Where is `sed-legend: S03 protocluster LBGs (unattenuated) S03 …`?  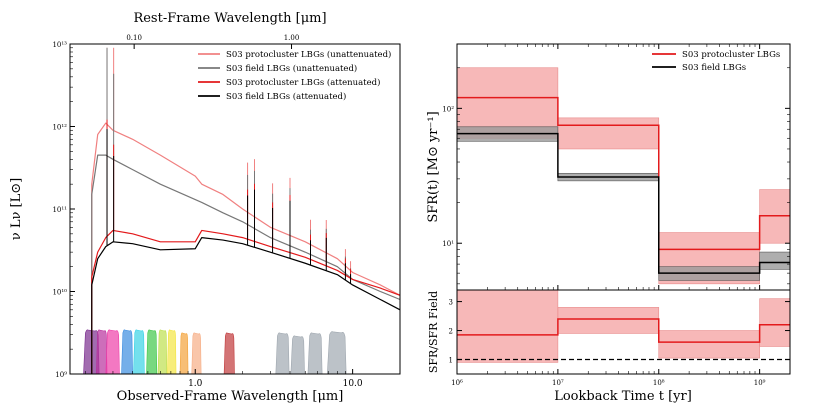
sed-legend: S03 protocluster LBGs (unattenuated) S03 … is located at coordinates (294, 75).